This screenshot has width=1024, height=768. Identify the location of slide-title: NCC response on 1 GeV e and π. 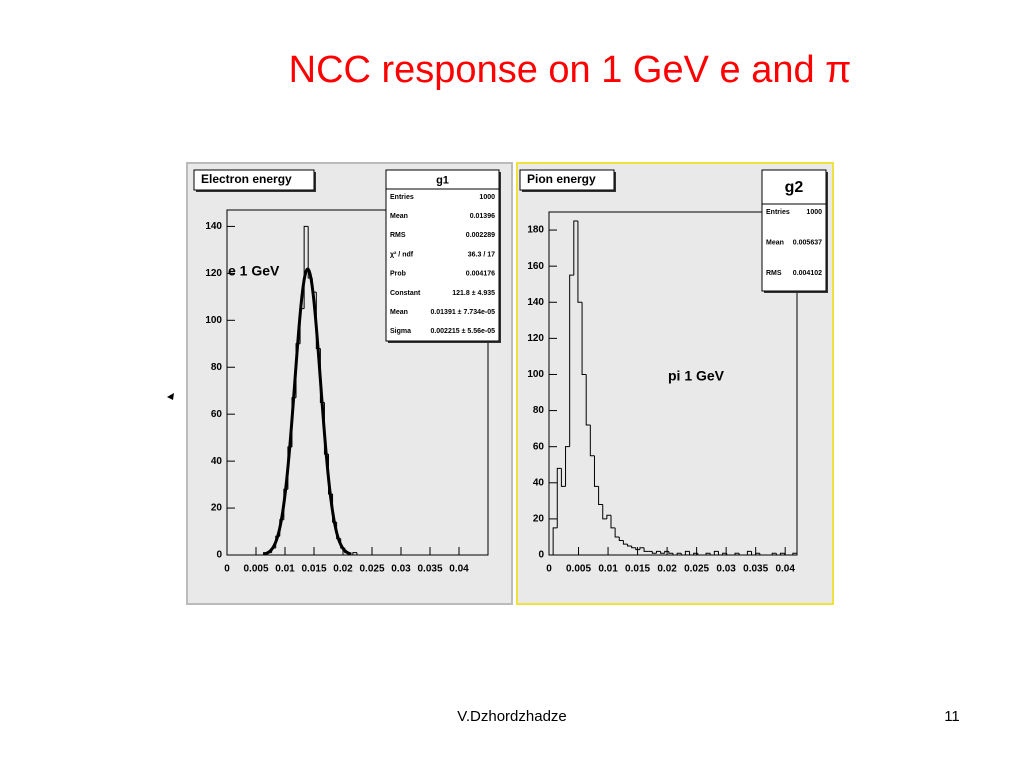
(570, 70).